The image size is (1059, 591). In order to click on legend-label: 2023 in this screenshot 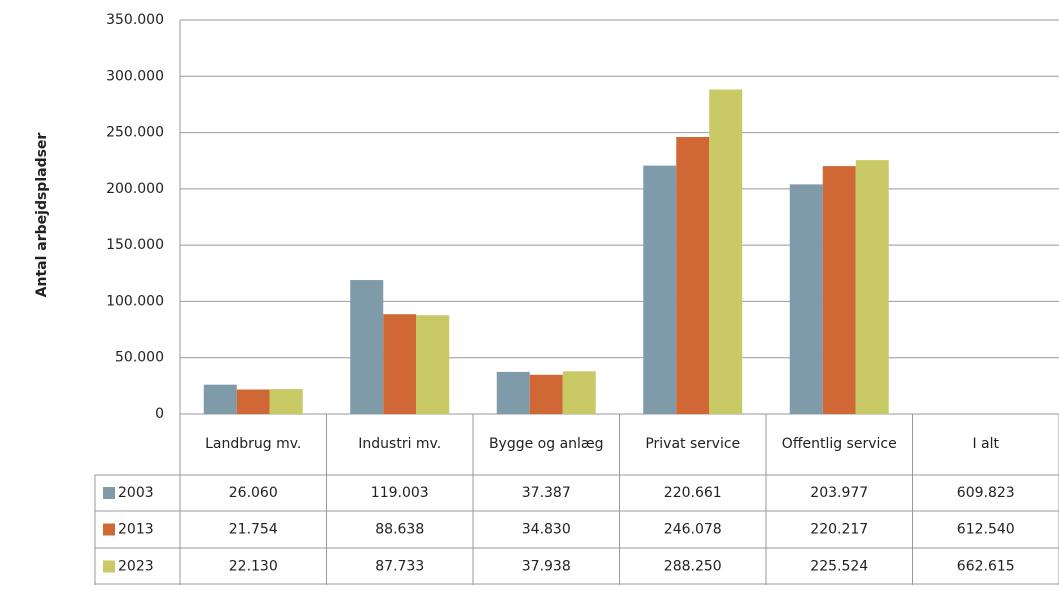, I will do `click(136, 567)`.